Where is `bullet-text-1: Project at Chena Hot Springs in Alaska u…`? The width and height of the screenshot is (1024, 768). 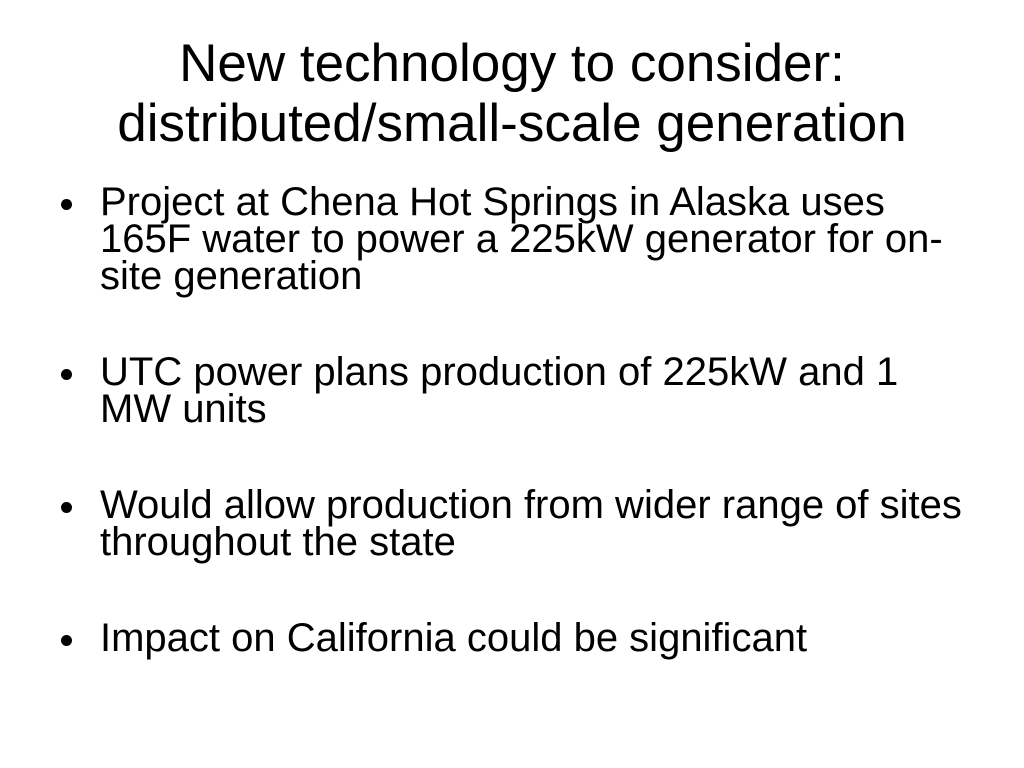
bullet-text-1: Project at Chena Hot Springs in Alaska u… is located at coordinates (521, 239).